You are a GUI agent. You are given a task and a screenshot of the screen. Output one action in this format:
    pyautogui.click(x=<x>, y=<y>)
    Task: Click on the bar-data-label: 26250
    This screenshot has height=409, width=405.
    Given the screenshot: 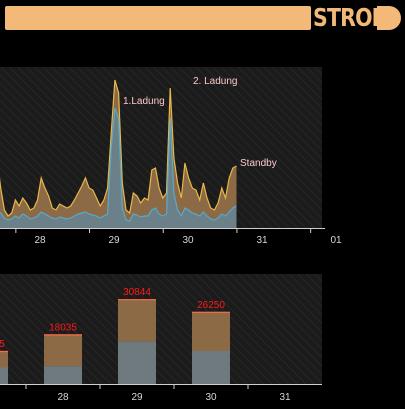 What is the action you would take?
    pyautogui.click(x=211, y=305)
    